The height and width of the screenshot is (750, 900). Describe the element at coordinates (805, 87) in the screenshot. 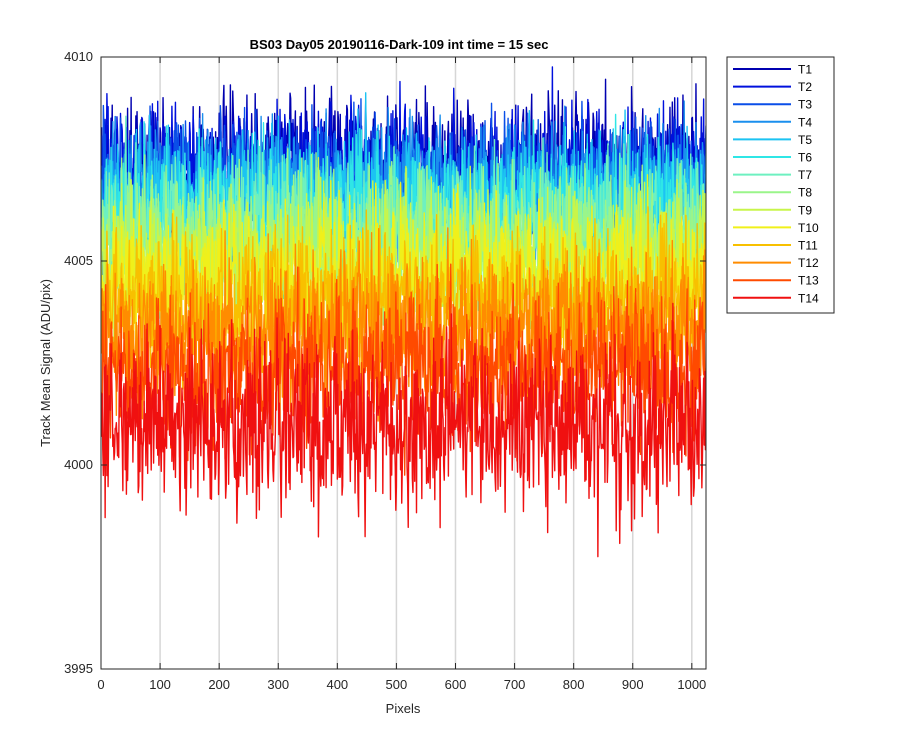

I see `legend-label-t2: T2` at that location.